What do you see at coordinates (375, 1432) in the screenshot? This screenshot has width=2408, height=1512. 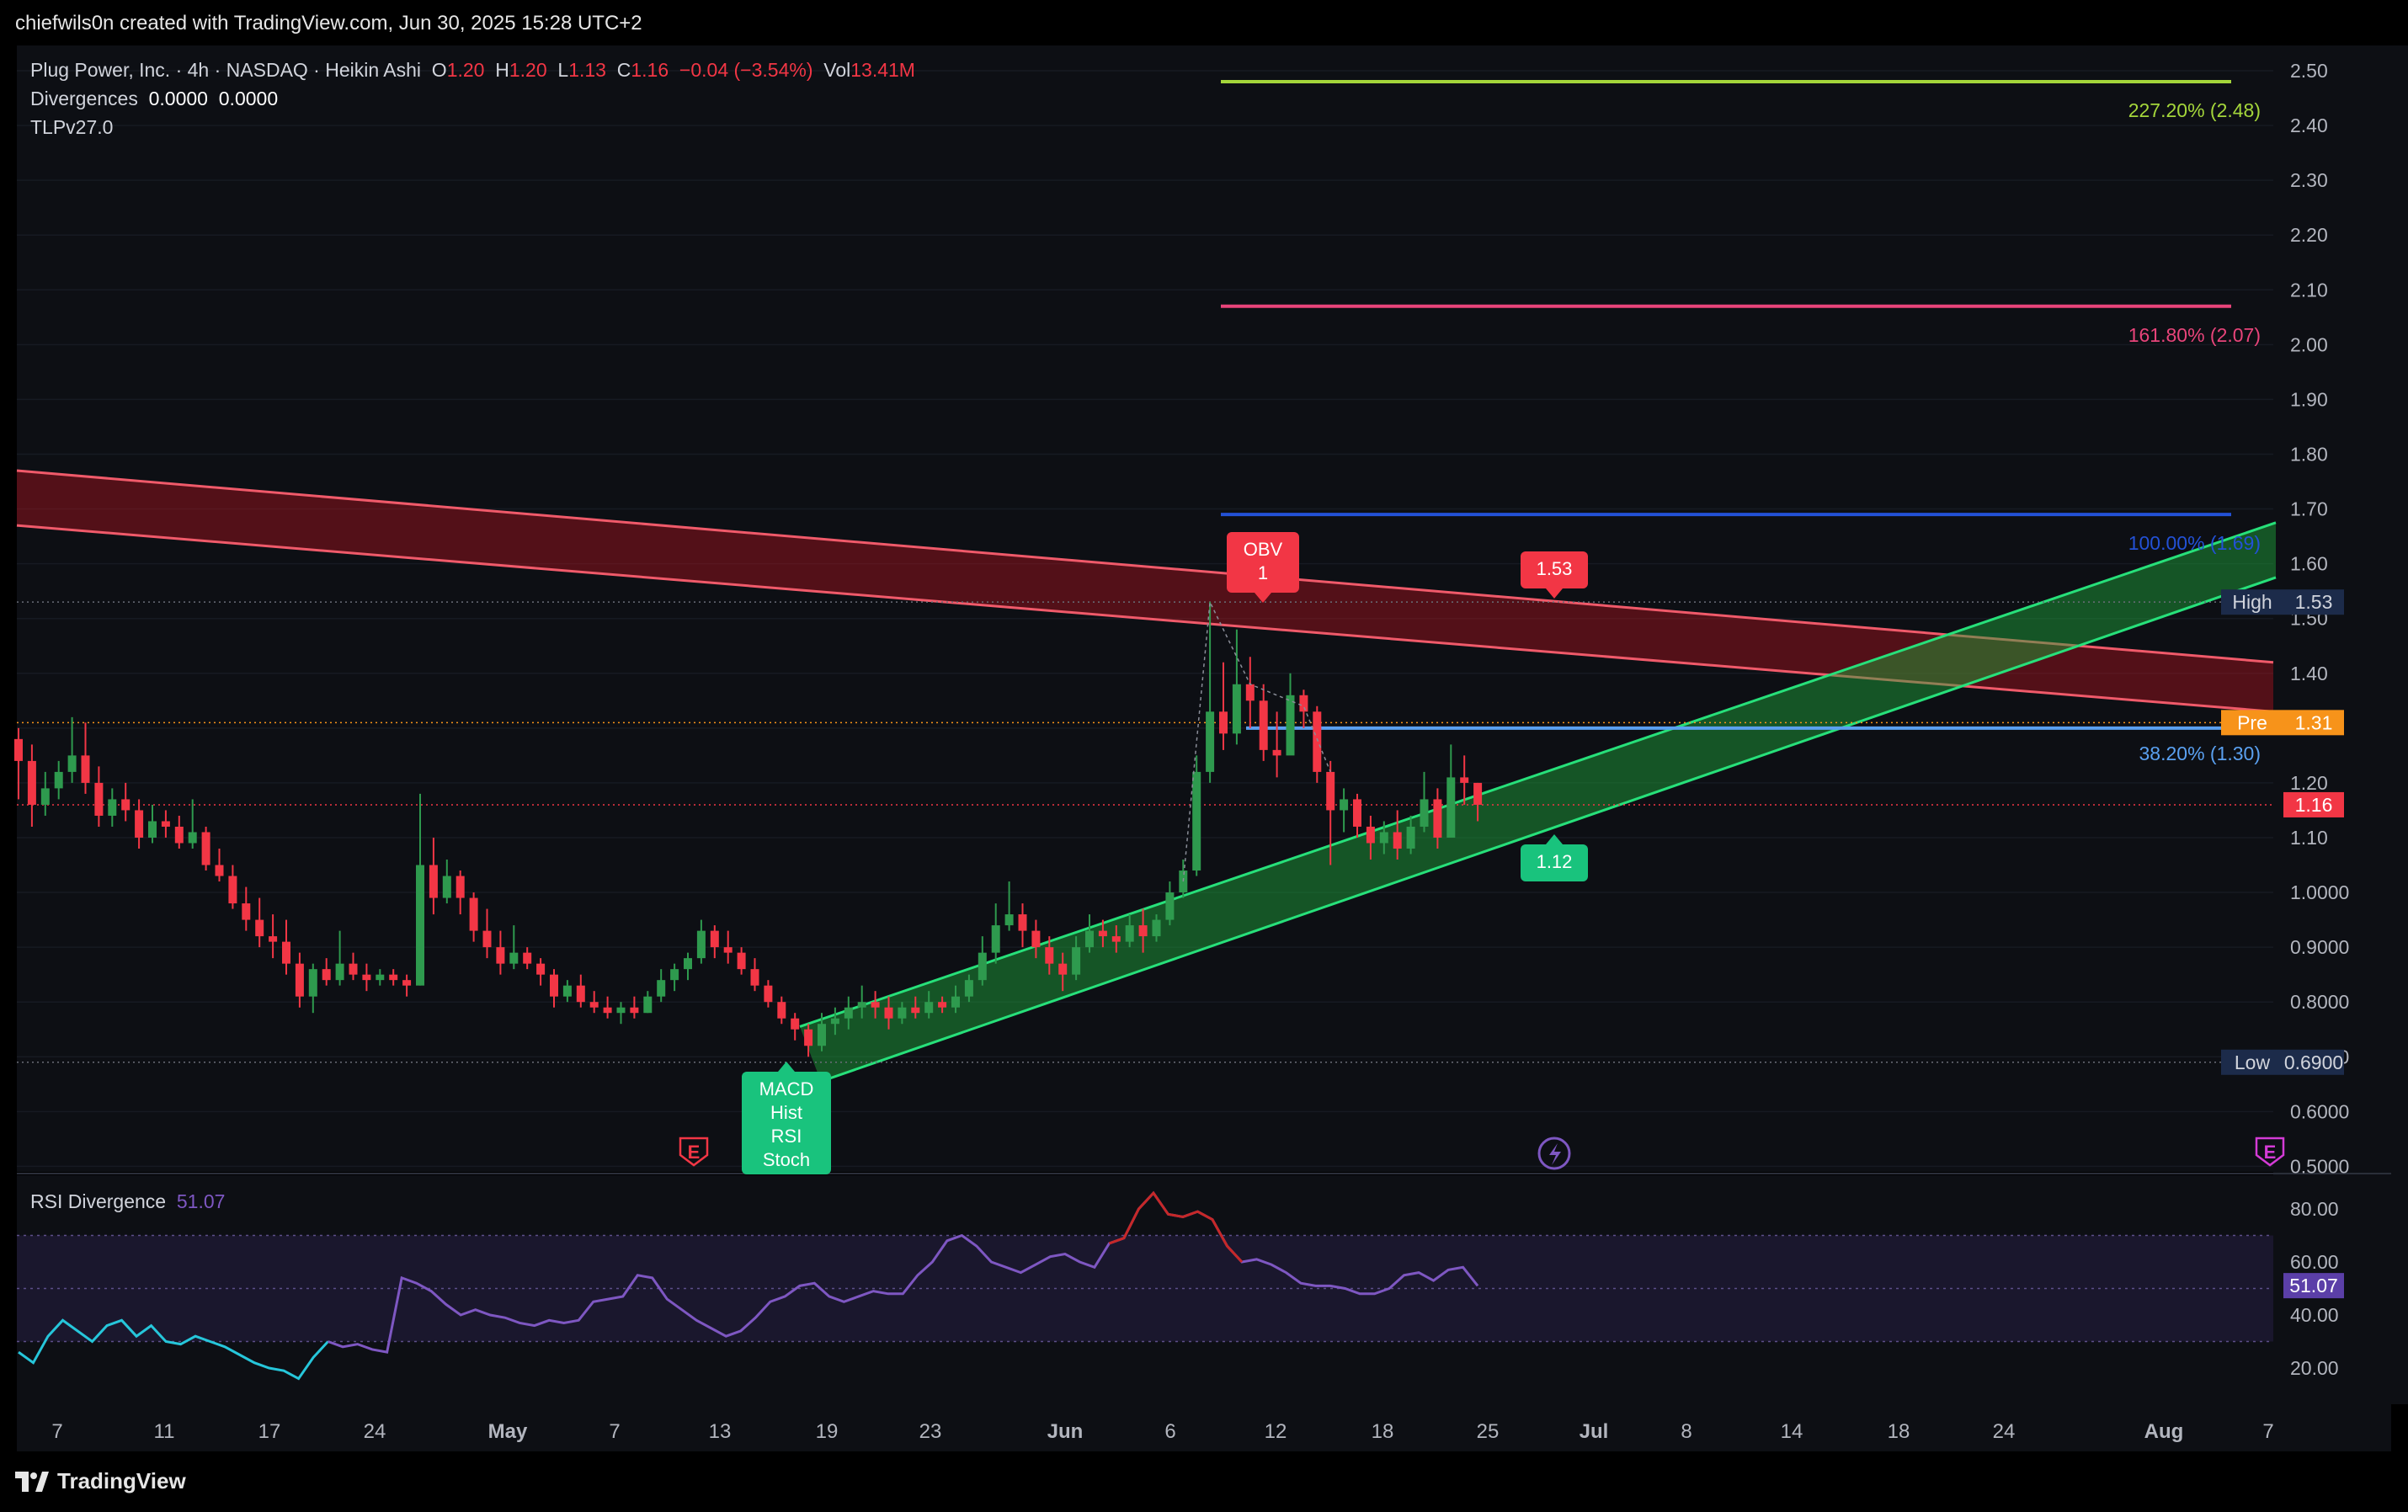 I see `time-tick-label: 24` at bounding box center [375, 1432].